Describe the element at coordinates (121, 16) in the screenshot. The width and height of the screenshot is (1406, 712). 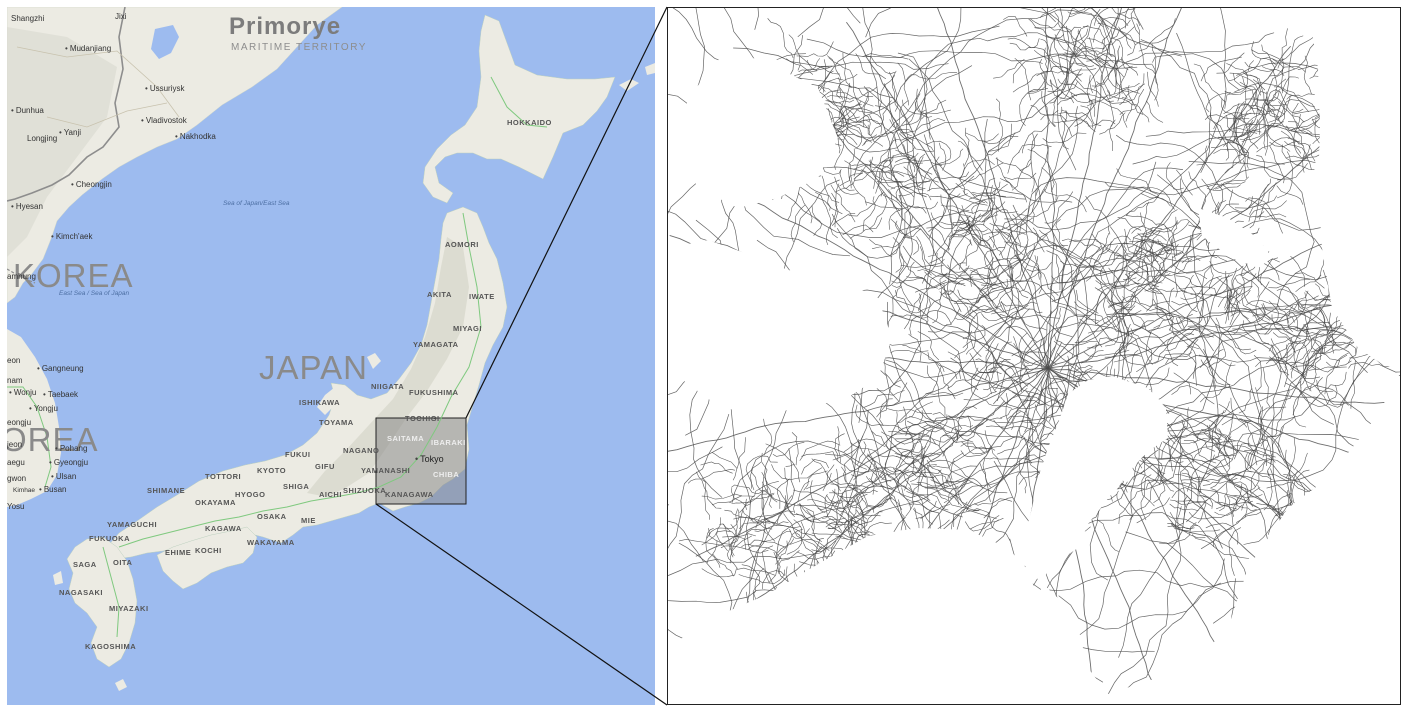
I see `city-label: Jixi` at that location.